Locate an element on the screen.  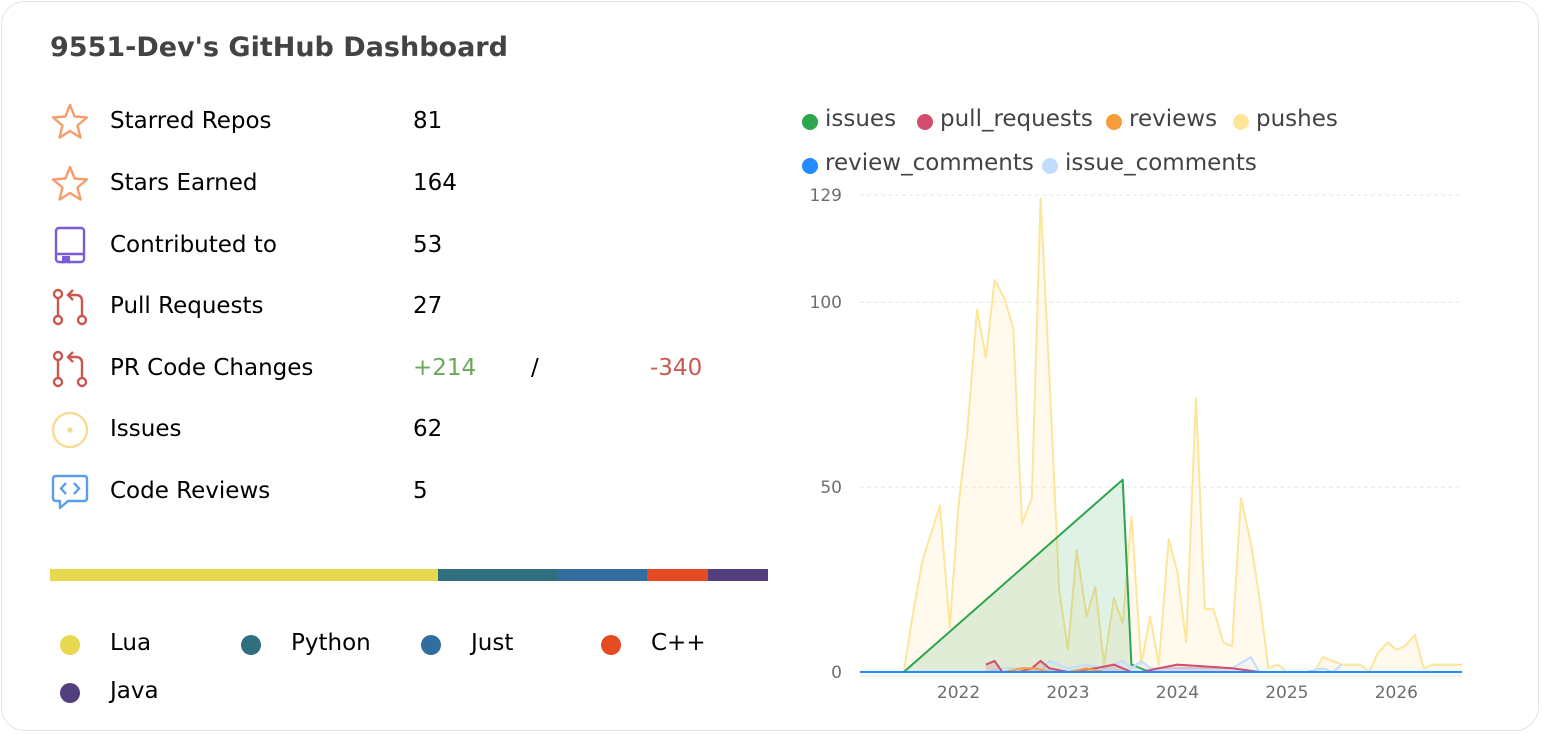
stat-value: 27 is located at coordinates (428, 306).